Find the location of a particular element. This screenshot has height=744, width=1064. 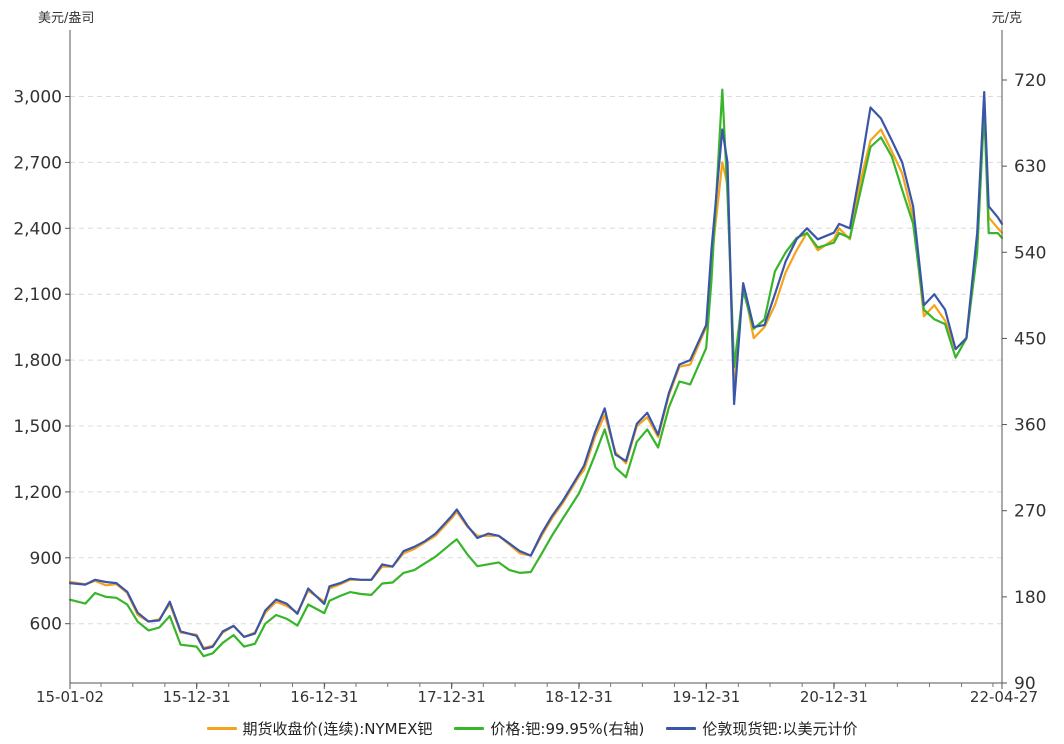

legend-swatch-london-spot is located at coordinates (681, 728).